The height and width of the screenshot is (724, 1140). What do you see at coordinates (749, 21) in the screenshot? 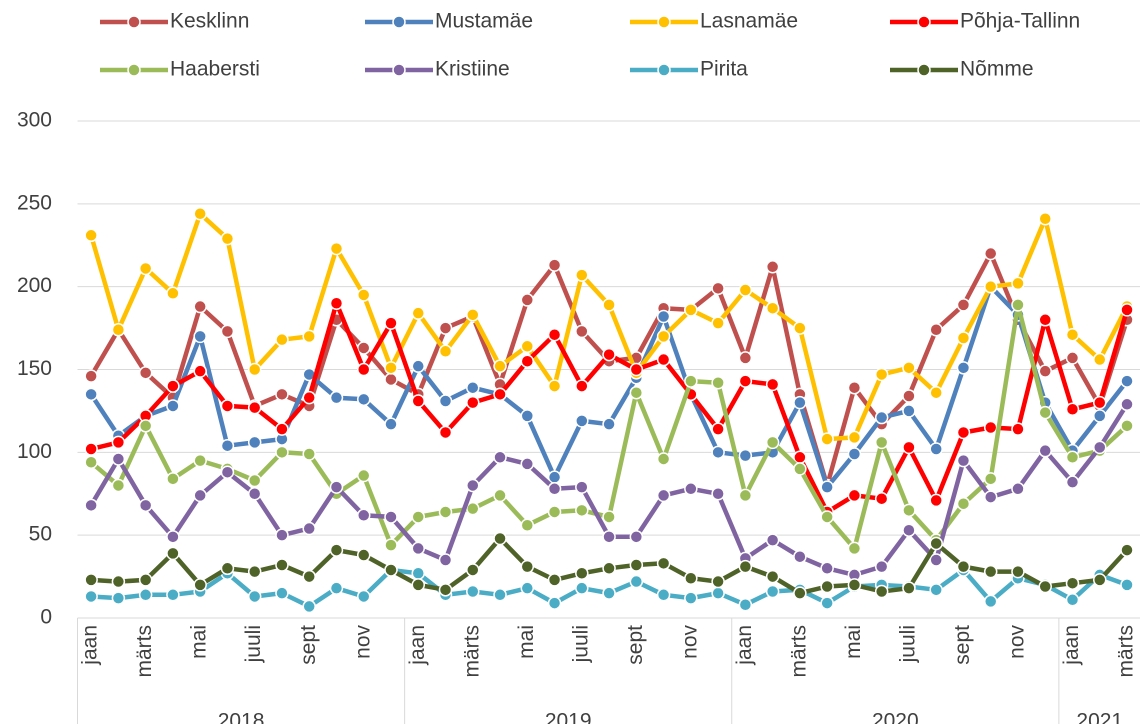
I see `legend-label: Lasnamäe` at bounding box center [749, 21].